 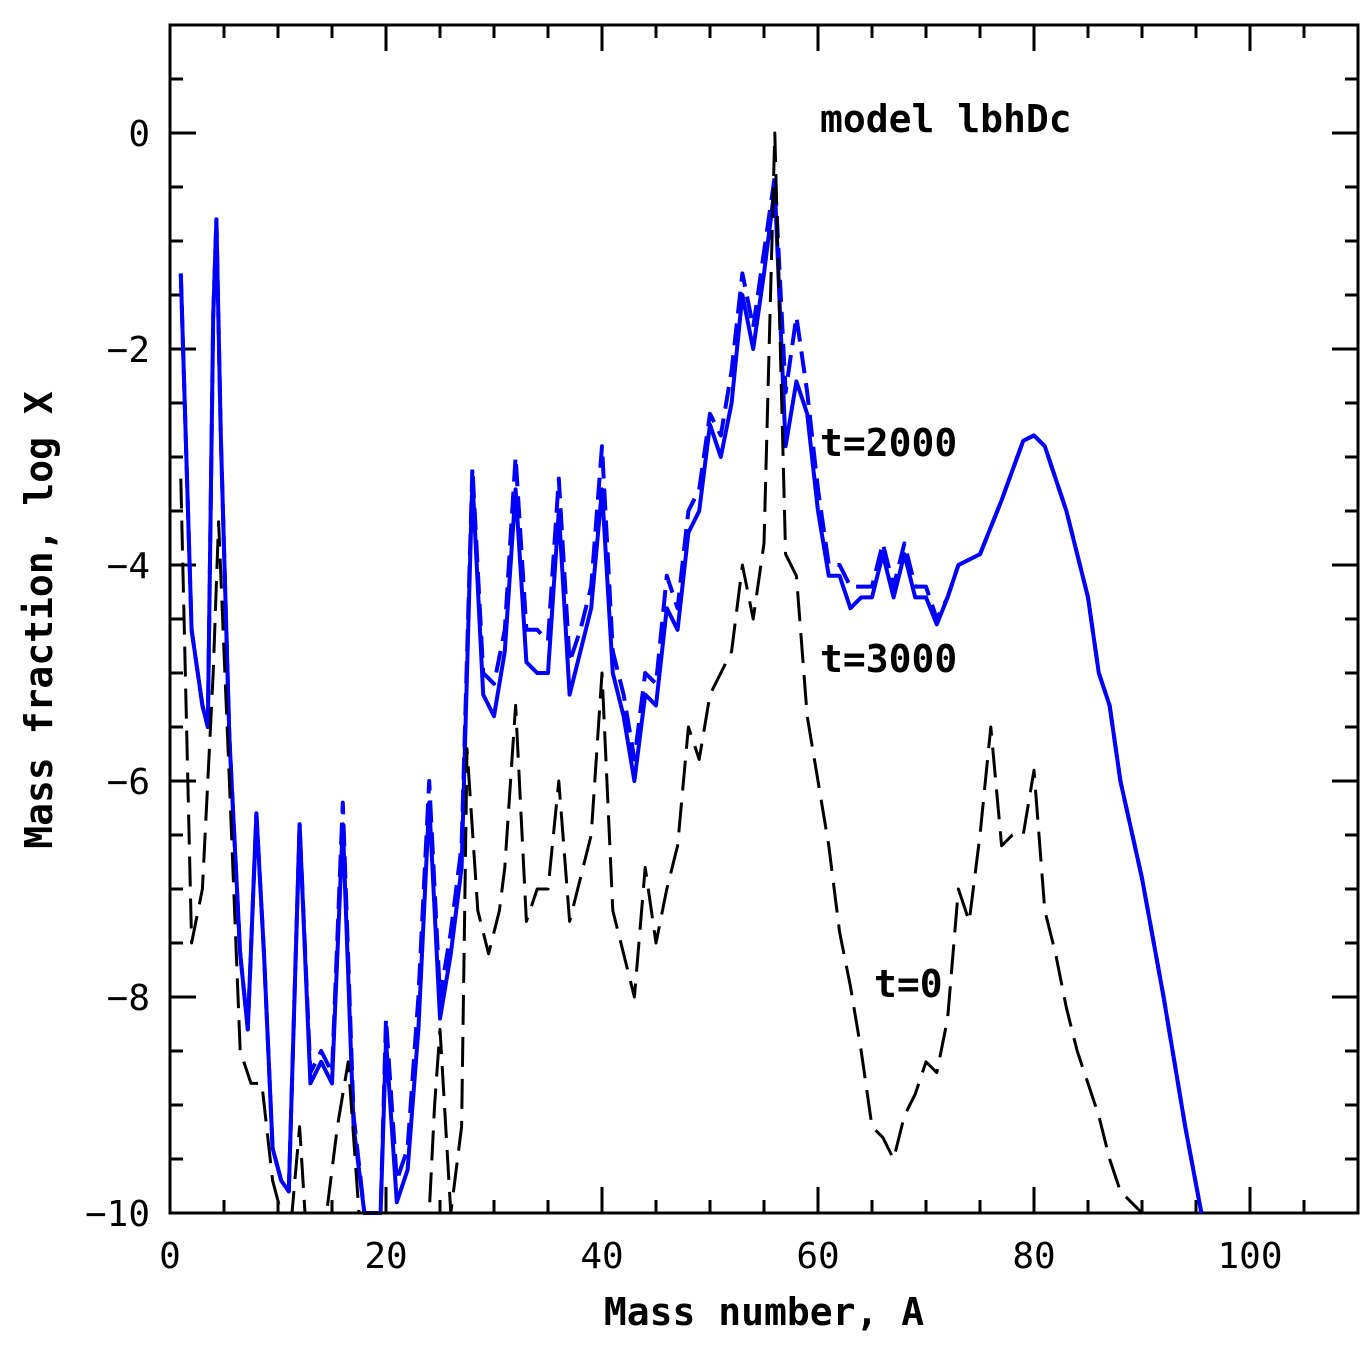 I want to click on y-tick-label: −8, so click(x=128, y=998).